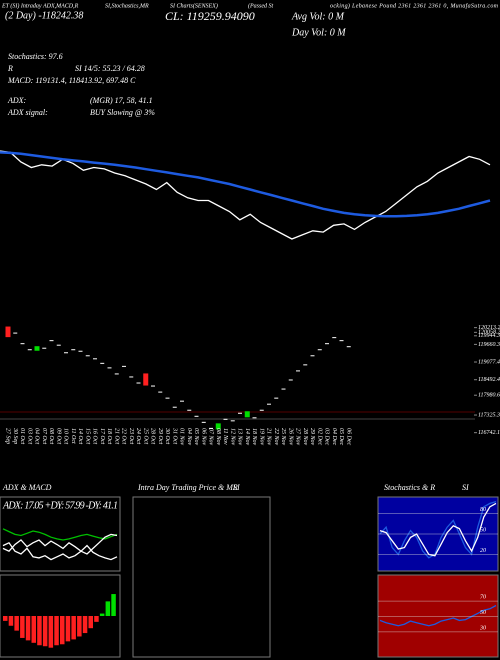  What do you see at coordinates (116, 436) in the screenshot?
I see `x-tick-label: 21 Oct` at bounding box center [116, 436].